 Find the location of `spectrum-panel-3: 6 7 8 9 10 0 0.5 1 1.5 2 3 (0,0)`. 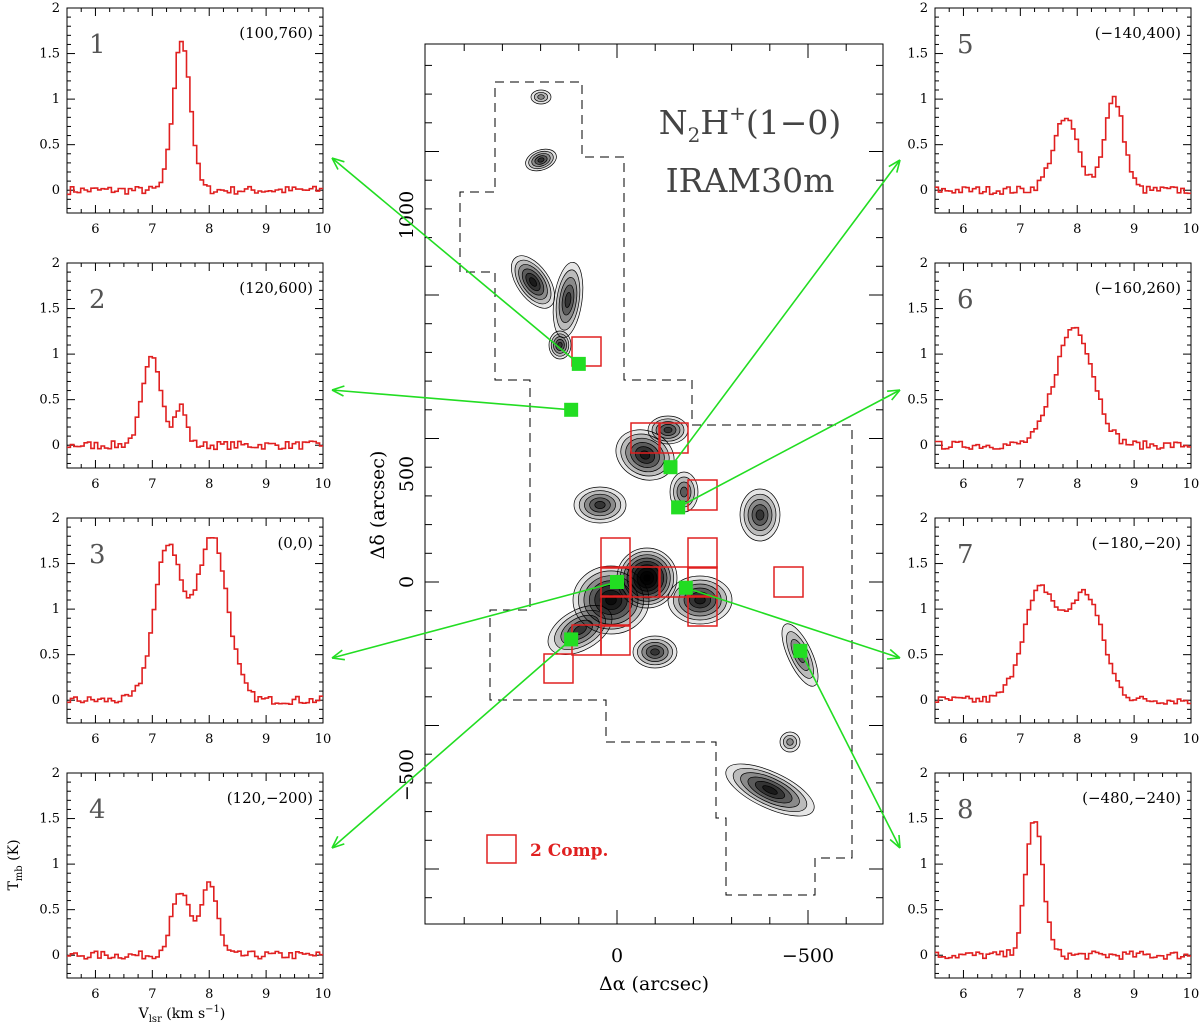

spectrum-panel-3: 6 7 8 9 10 0 0.5 1 1.5 2 3 (0,0) is located at coordinates (185, 629).